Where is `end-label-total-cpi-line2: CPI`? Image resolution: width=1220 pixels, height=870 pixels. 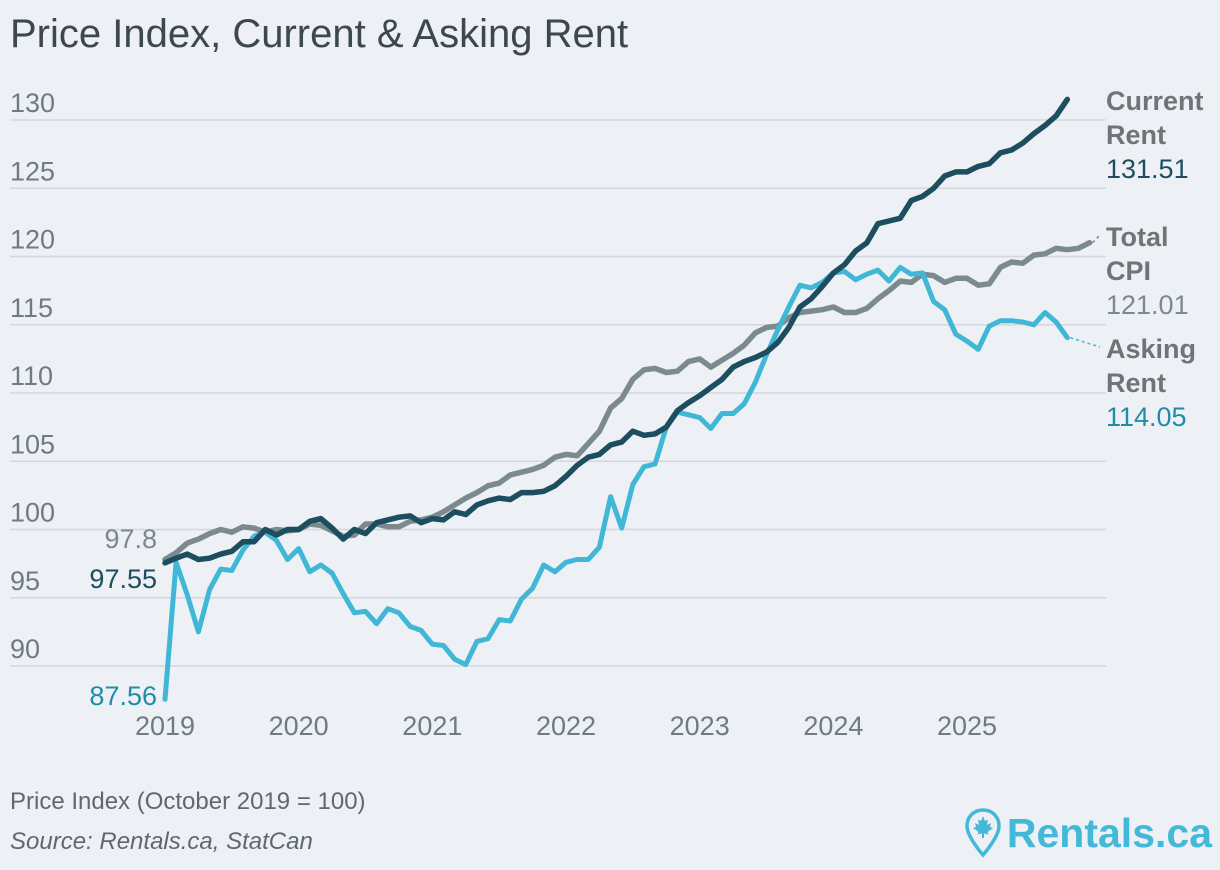
end-label-total-cpi-line2: CPI is located at coordinates (1128, 271).